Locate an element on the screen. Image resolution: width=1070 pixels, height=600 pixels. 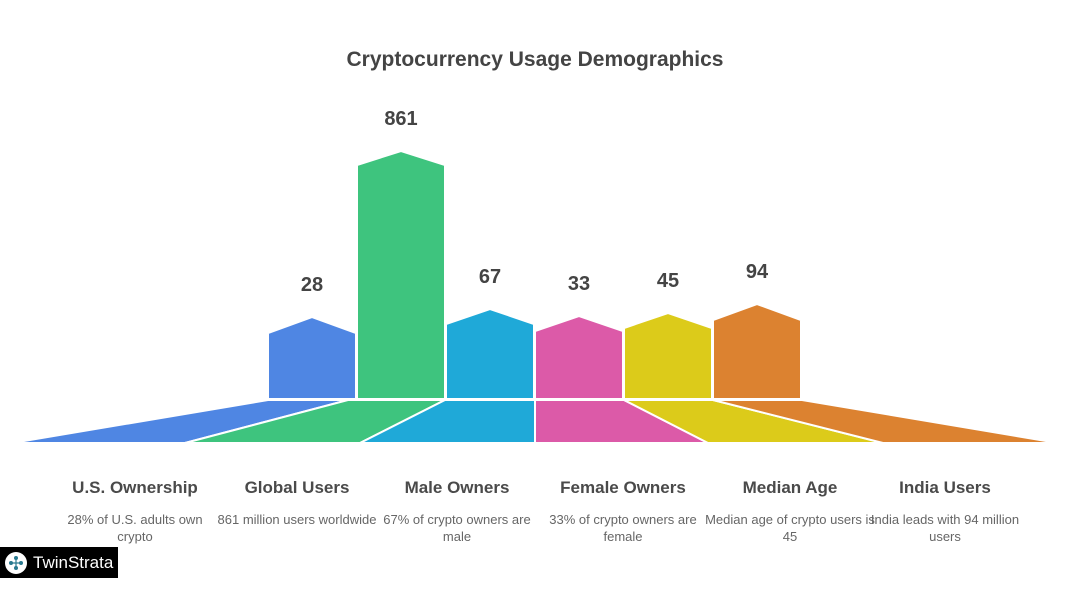
category-description: Median age of crypto users is 45 is located at coordinates (790, 528).